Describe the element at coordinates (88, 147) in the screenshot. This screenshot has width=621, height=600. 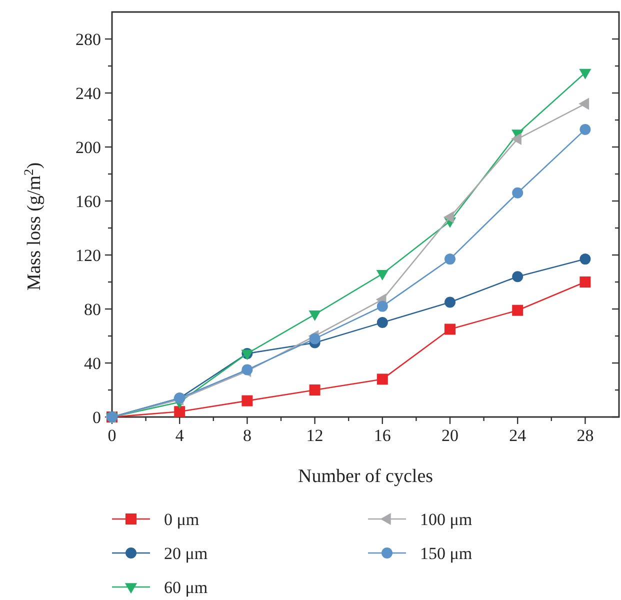
I see `y-tick-label: 200` at that location.